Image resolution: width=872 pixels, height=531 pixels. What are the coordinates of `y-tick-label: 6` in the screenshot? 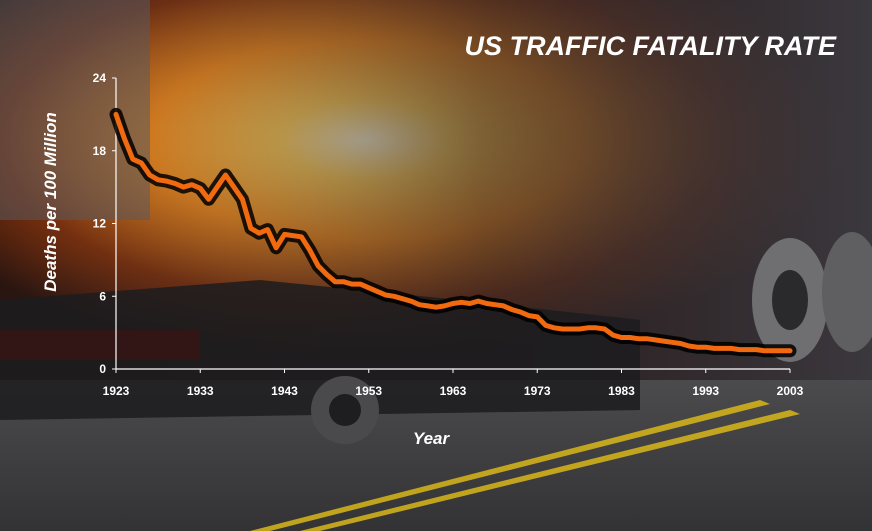 It's located at (102, 296).